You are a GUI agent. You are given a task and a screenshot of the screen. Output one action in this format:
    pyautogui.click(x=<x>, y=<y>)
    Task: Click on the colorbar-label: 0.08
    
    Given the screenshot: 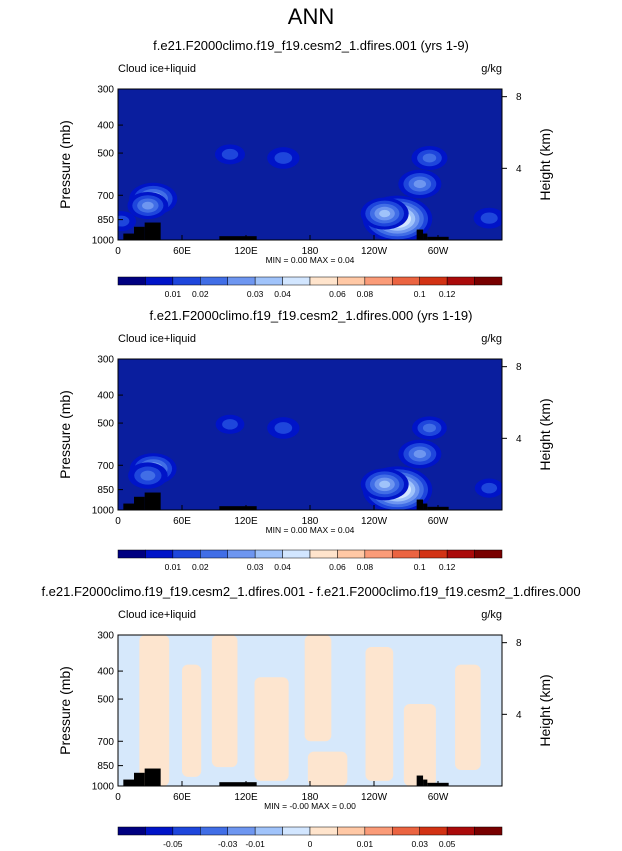 What is the action you would take?
    pyautogui.click(x=365, y=567)
    